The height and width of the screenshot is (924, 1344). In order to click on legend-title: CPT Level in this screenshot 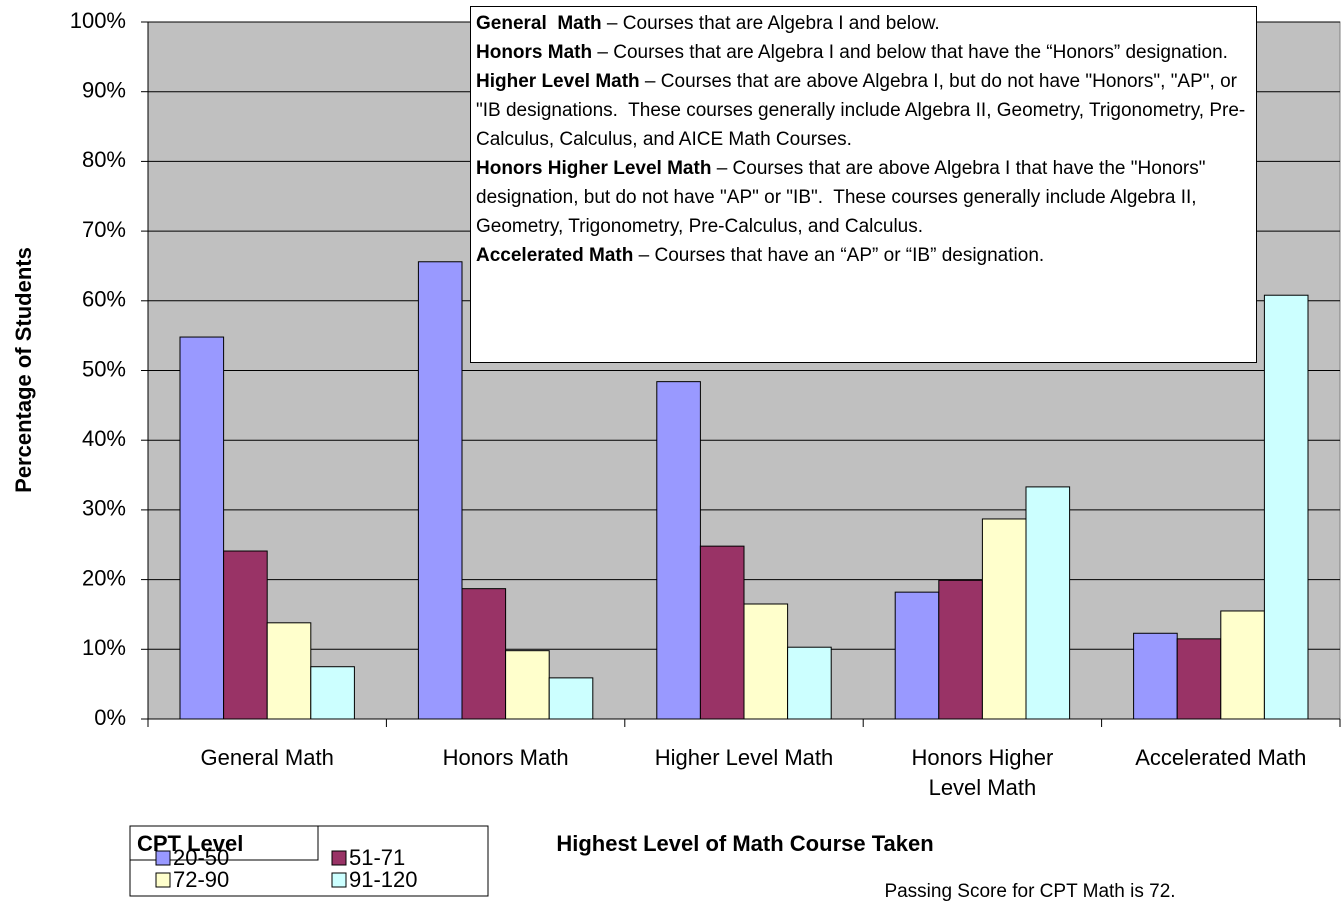, I will do `click(190, 843)`.